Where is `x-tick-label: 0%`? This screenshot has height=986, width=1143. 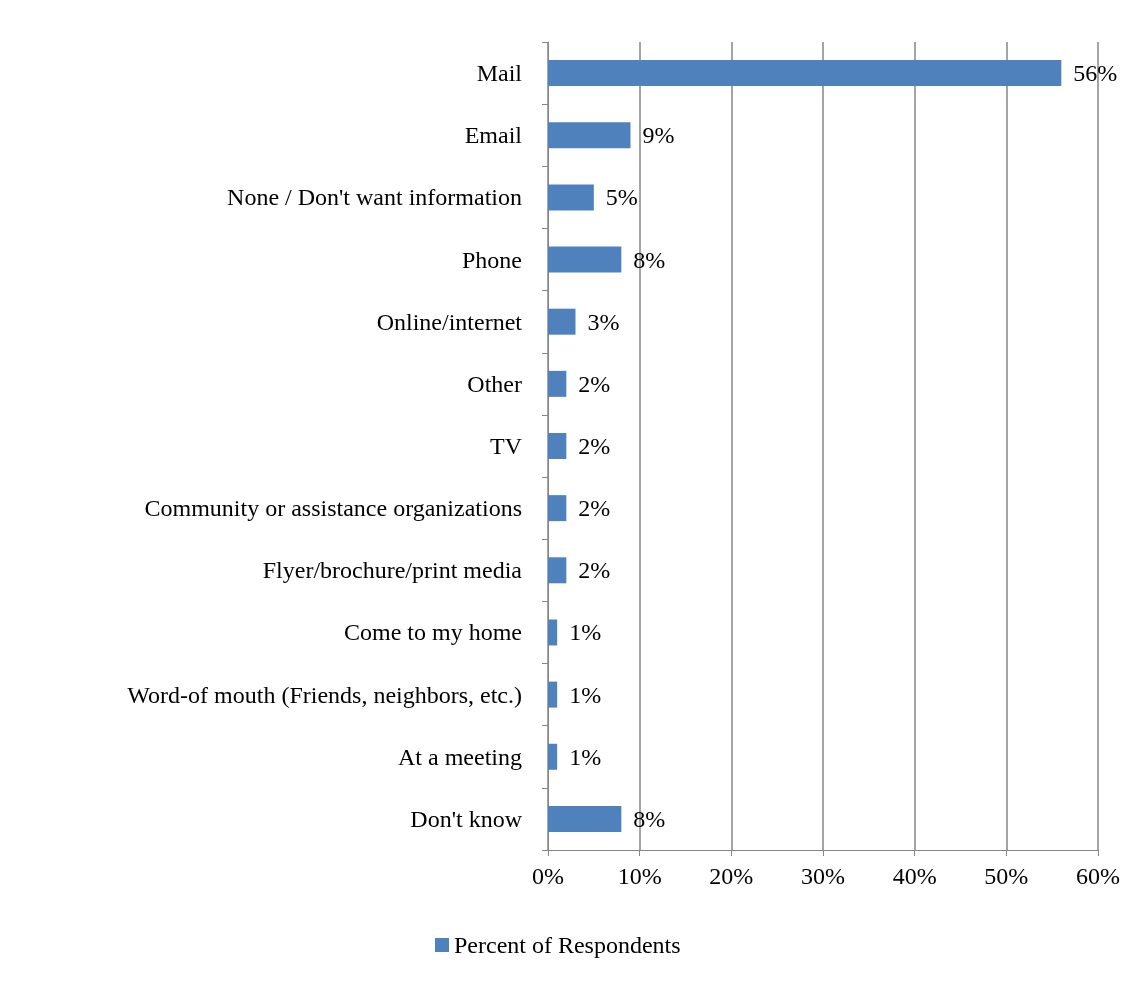
x-tick-label: 0% is located at coordinates (548, 876).